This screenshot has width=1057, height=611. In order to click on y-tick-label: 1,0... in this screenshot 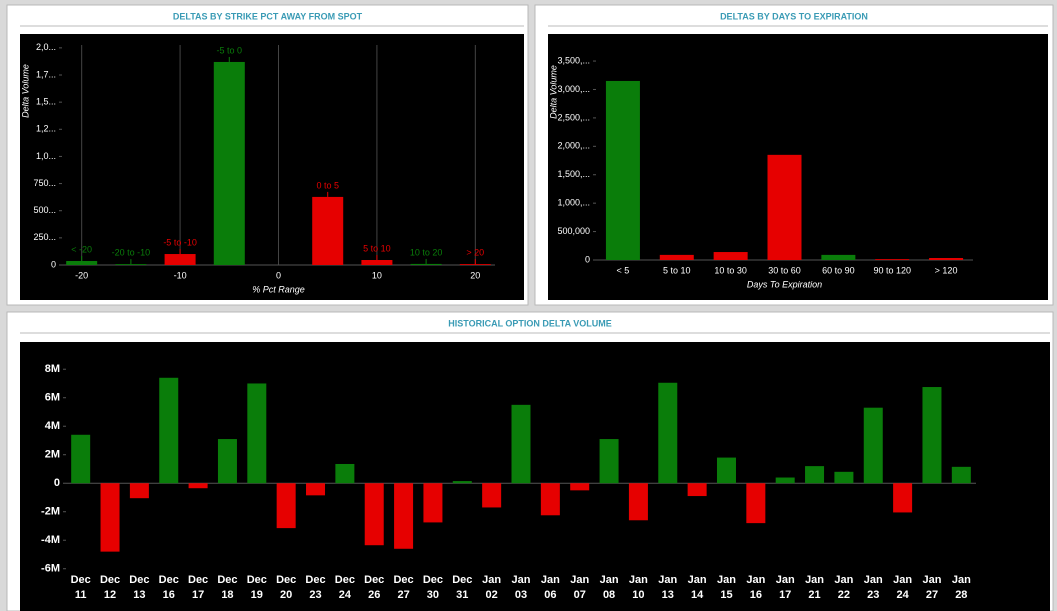, I will do `click(46, 156)`.